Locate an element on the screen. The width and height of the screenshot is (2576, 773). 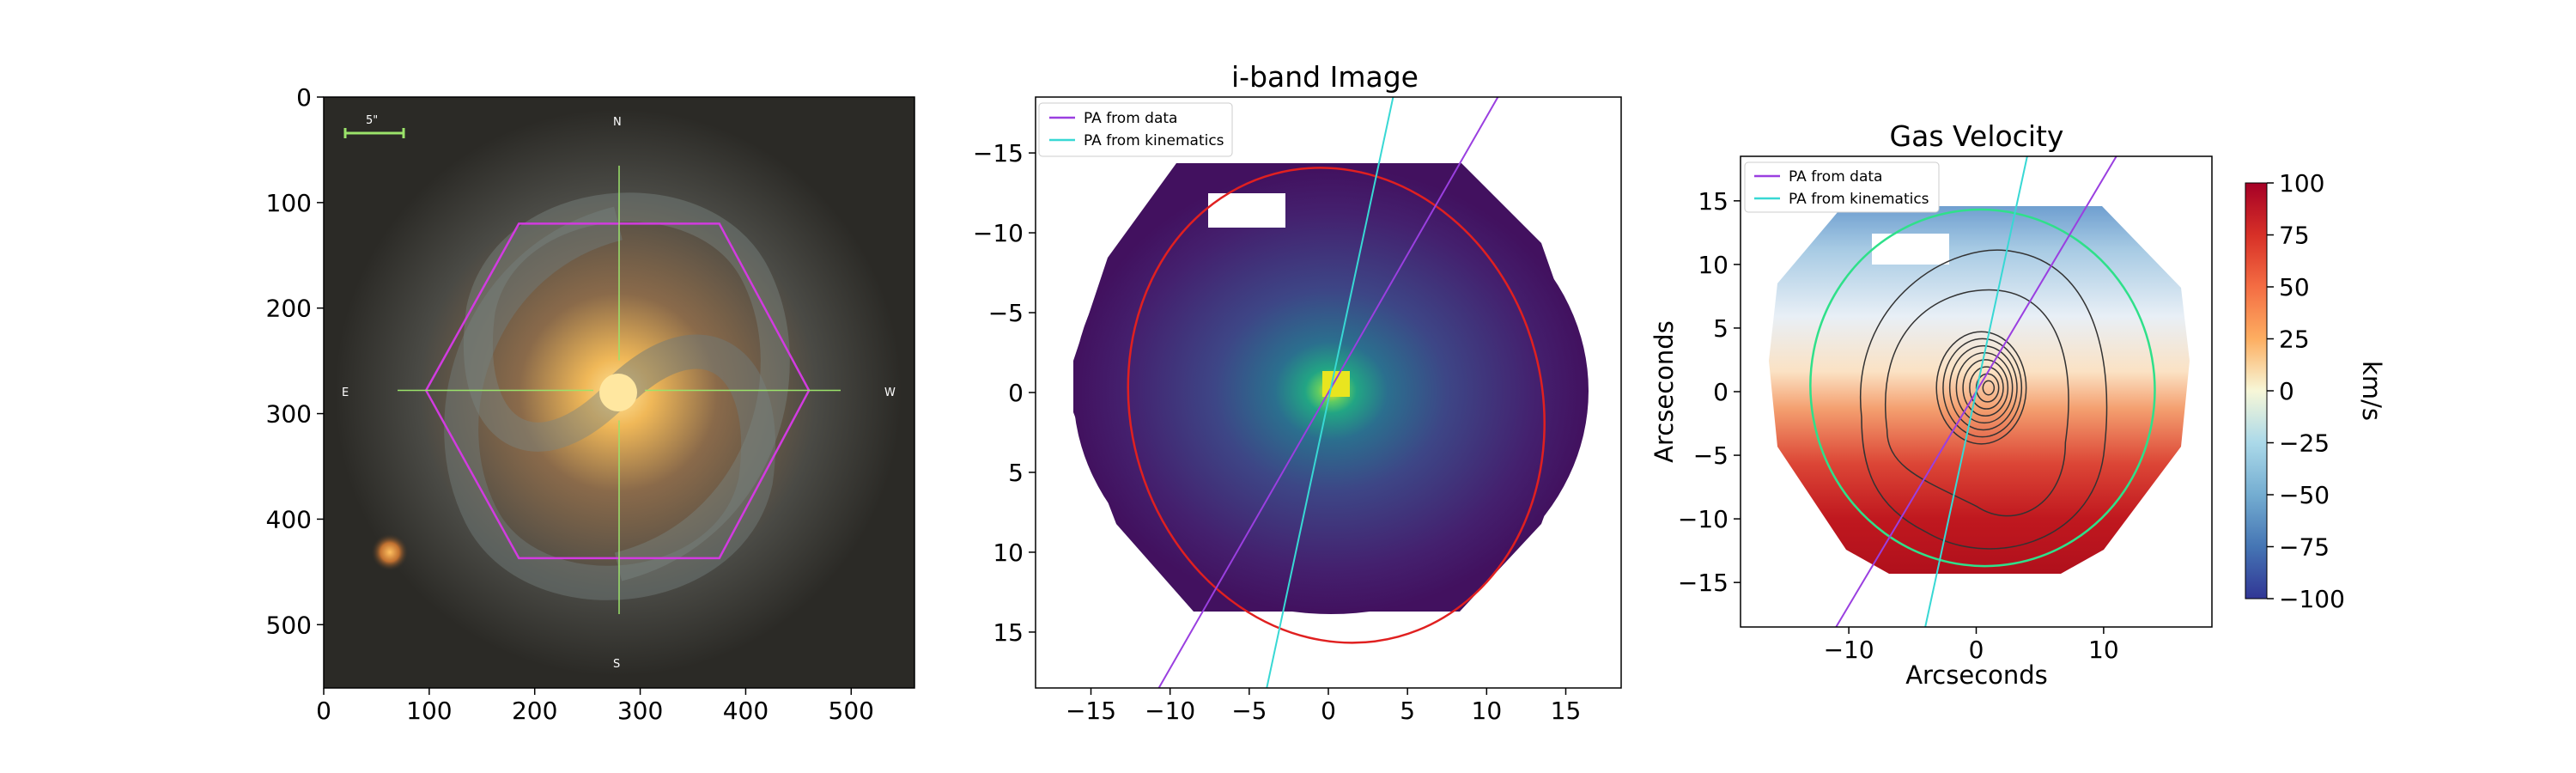
gas-velocity-ylabel: Arcseconds is located at coordinates (1664, 391).